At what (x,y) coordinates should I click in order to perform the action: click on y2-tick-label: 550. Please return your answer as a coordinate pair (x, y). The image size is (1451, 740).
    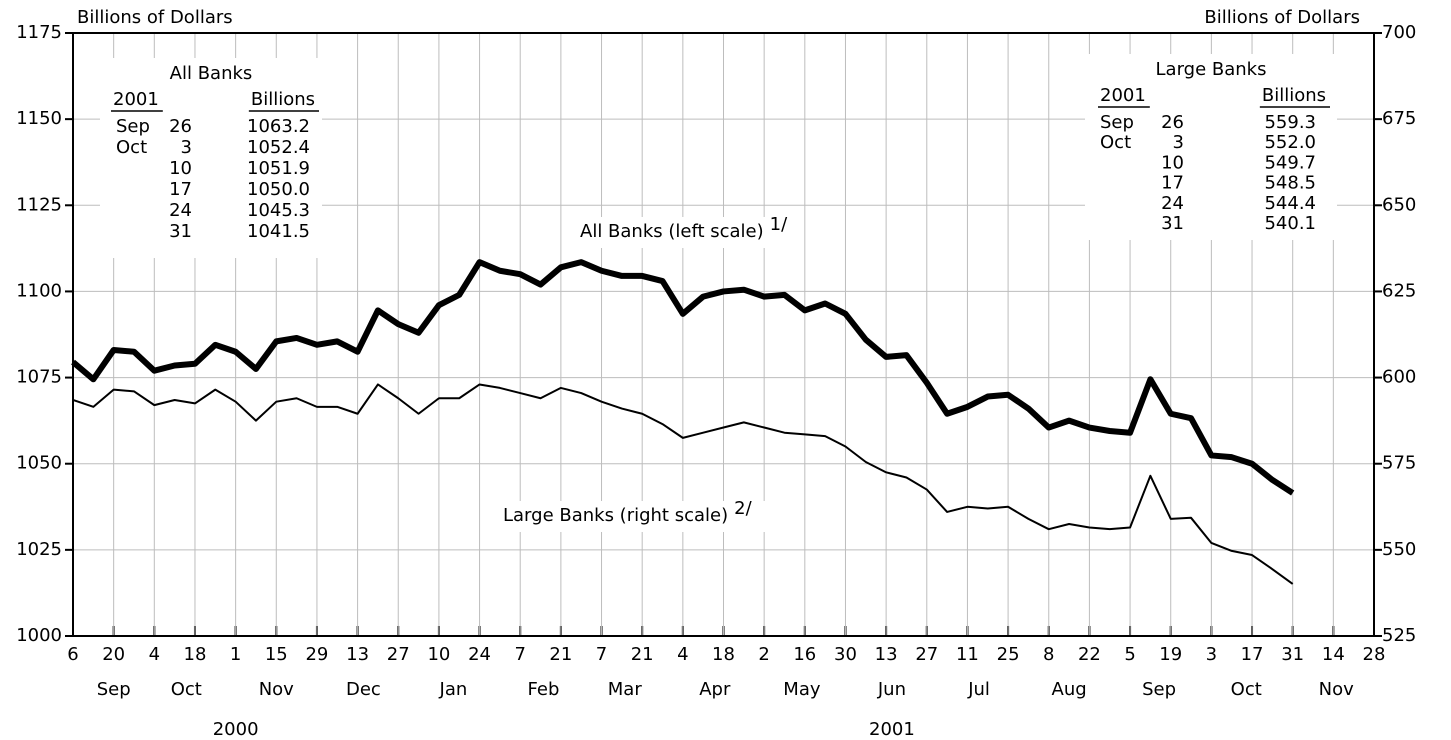
    Looking at the image, I should click on (1399, 549).